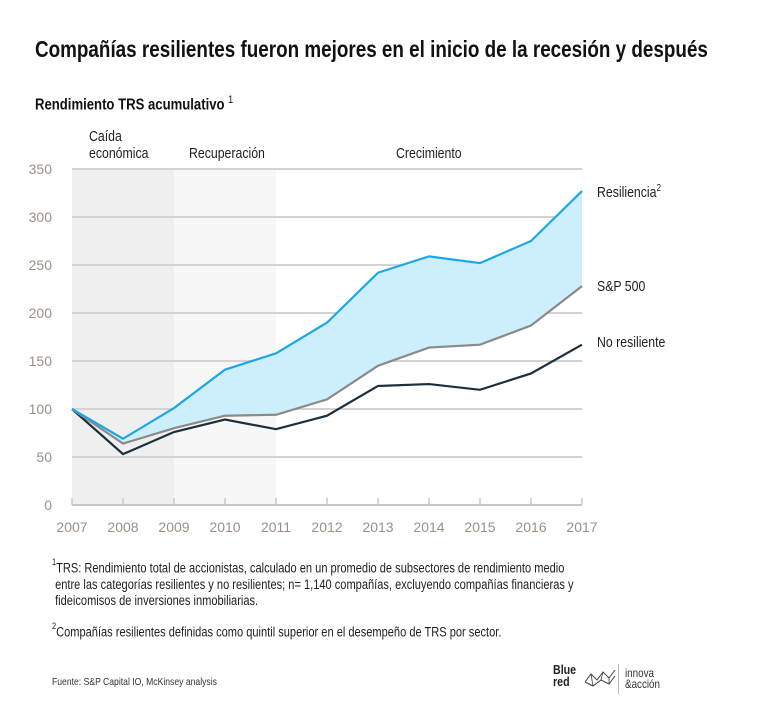  I want to click on series-label-resiliencia: Resiliencia2, so click(629, 192).